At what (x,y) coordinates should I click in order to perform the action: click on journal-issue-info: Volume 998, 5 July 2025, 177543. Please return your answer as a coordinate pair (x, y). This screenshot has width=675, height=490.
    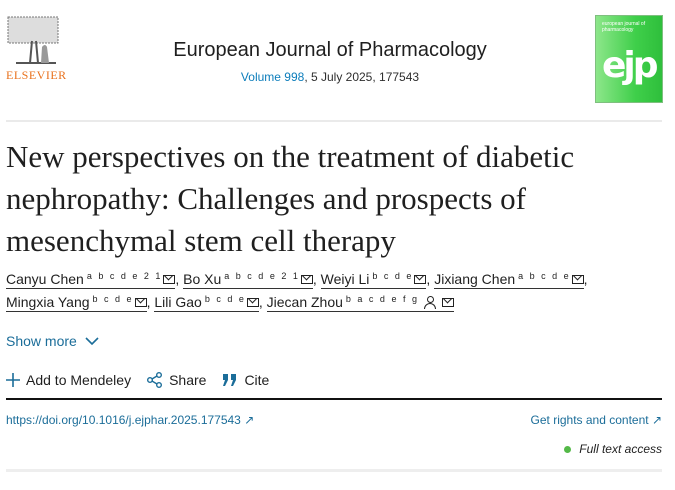
    Looking at the image, I should click on (330, 77).